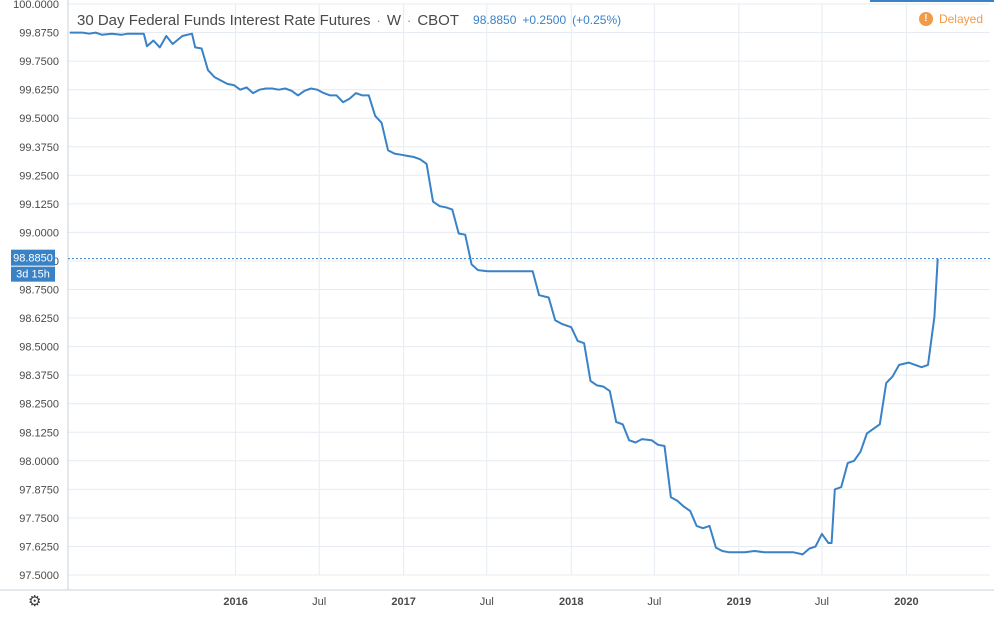 The width and height of the screenshot is (994, 619). I want to click on top-accent-strip, so click(932, 1).